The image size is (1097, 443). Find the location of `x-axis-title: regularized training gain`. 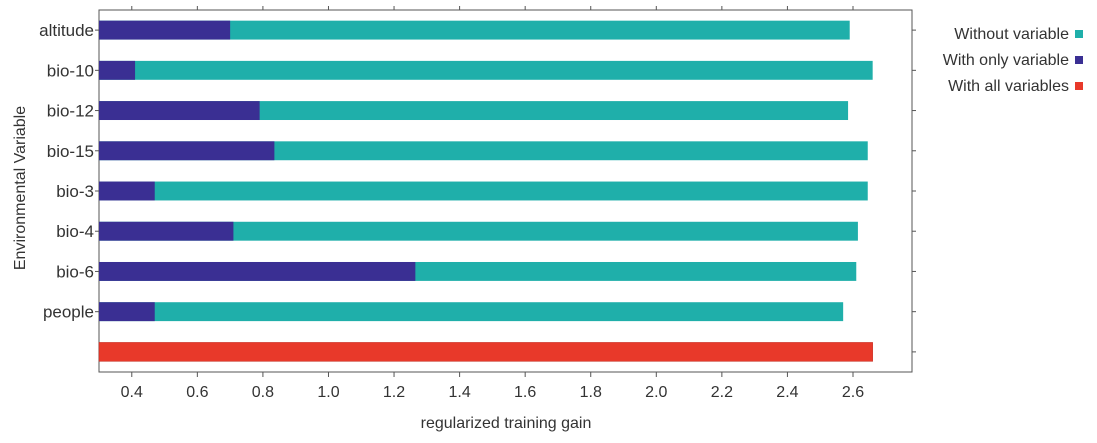

x-axis-title: regularized training gain is located at coordinates (506, 423).